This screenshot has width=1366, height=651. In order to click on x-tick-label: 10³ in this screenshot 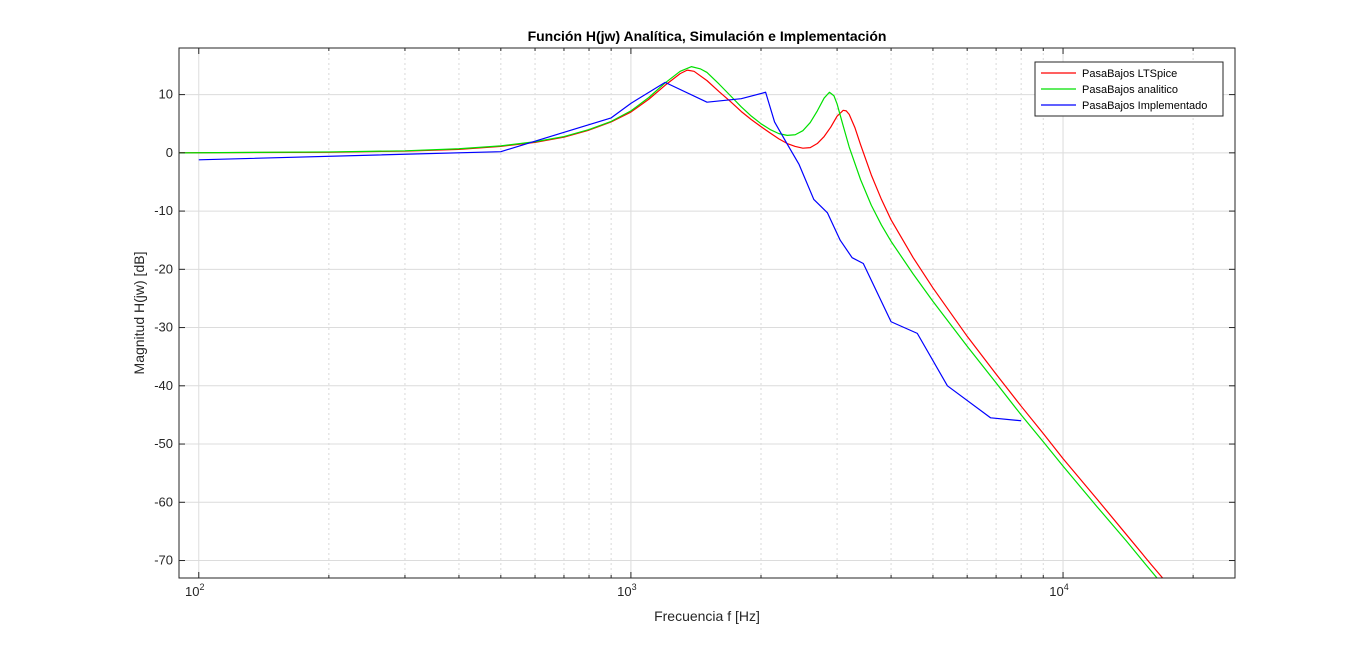, I will do `click(626, 590)`.